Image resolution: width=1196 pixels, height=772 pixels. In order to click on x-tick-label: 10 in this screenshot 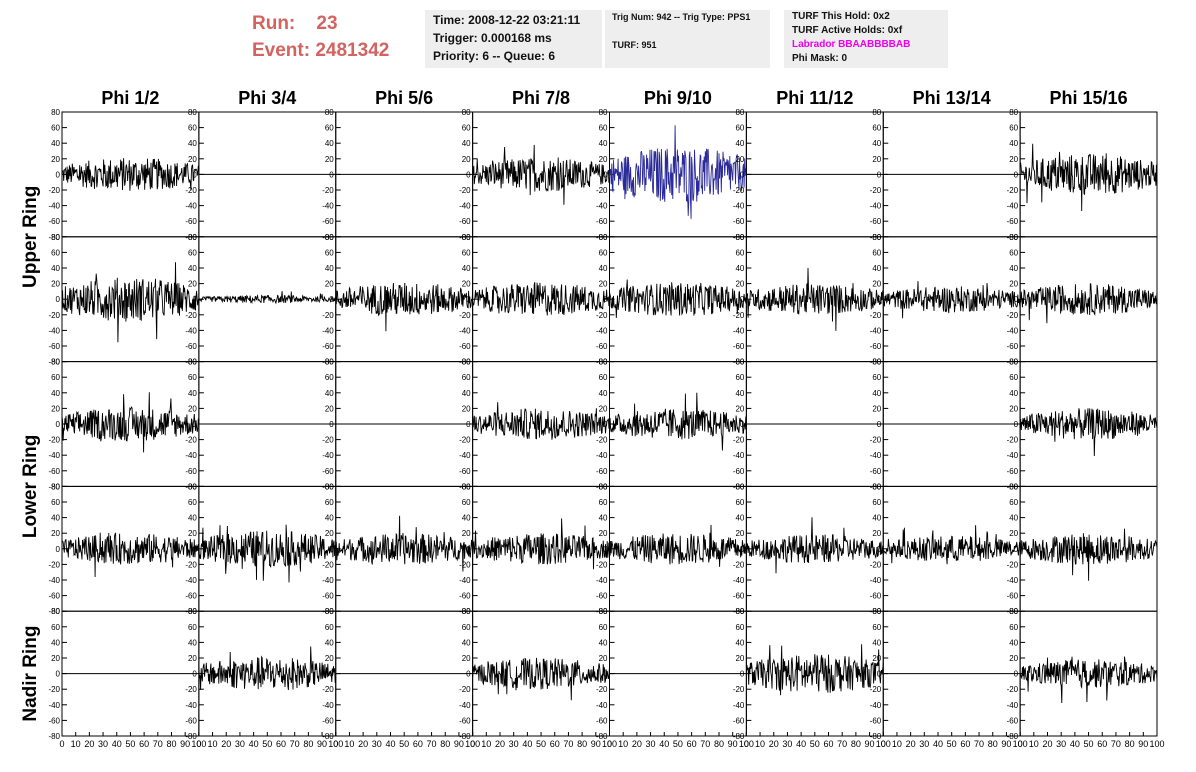, I will do `click(349, 744)`.